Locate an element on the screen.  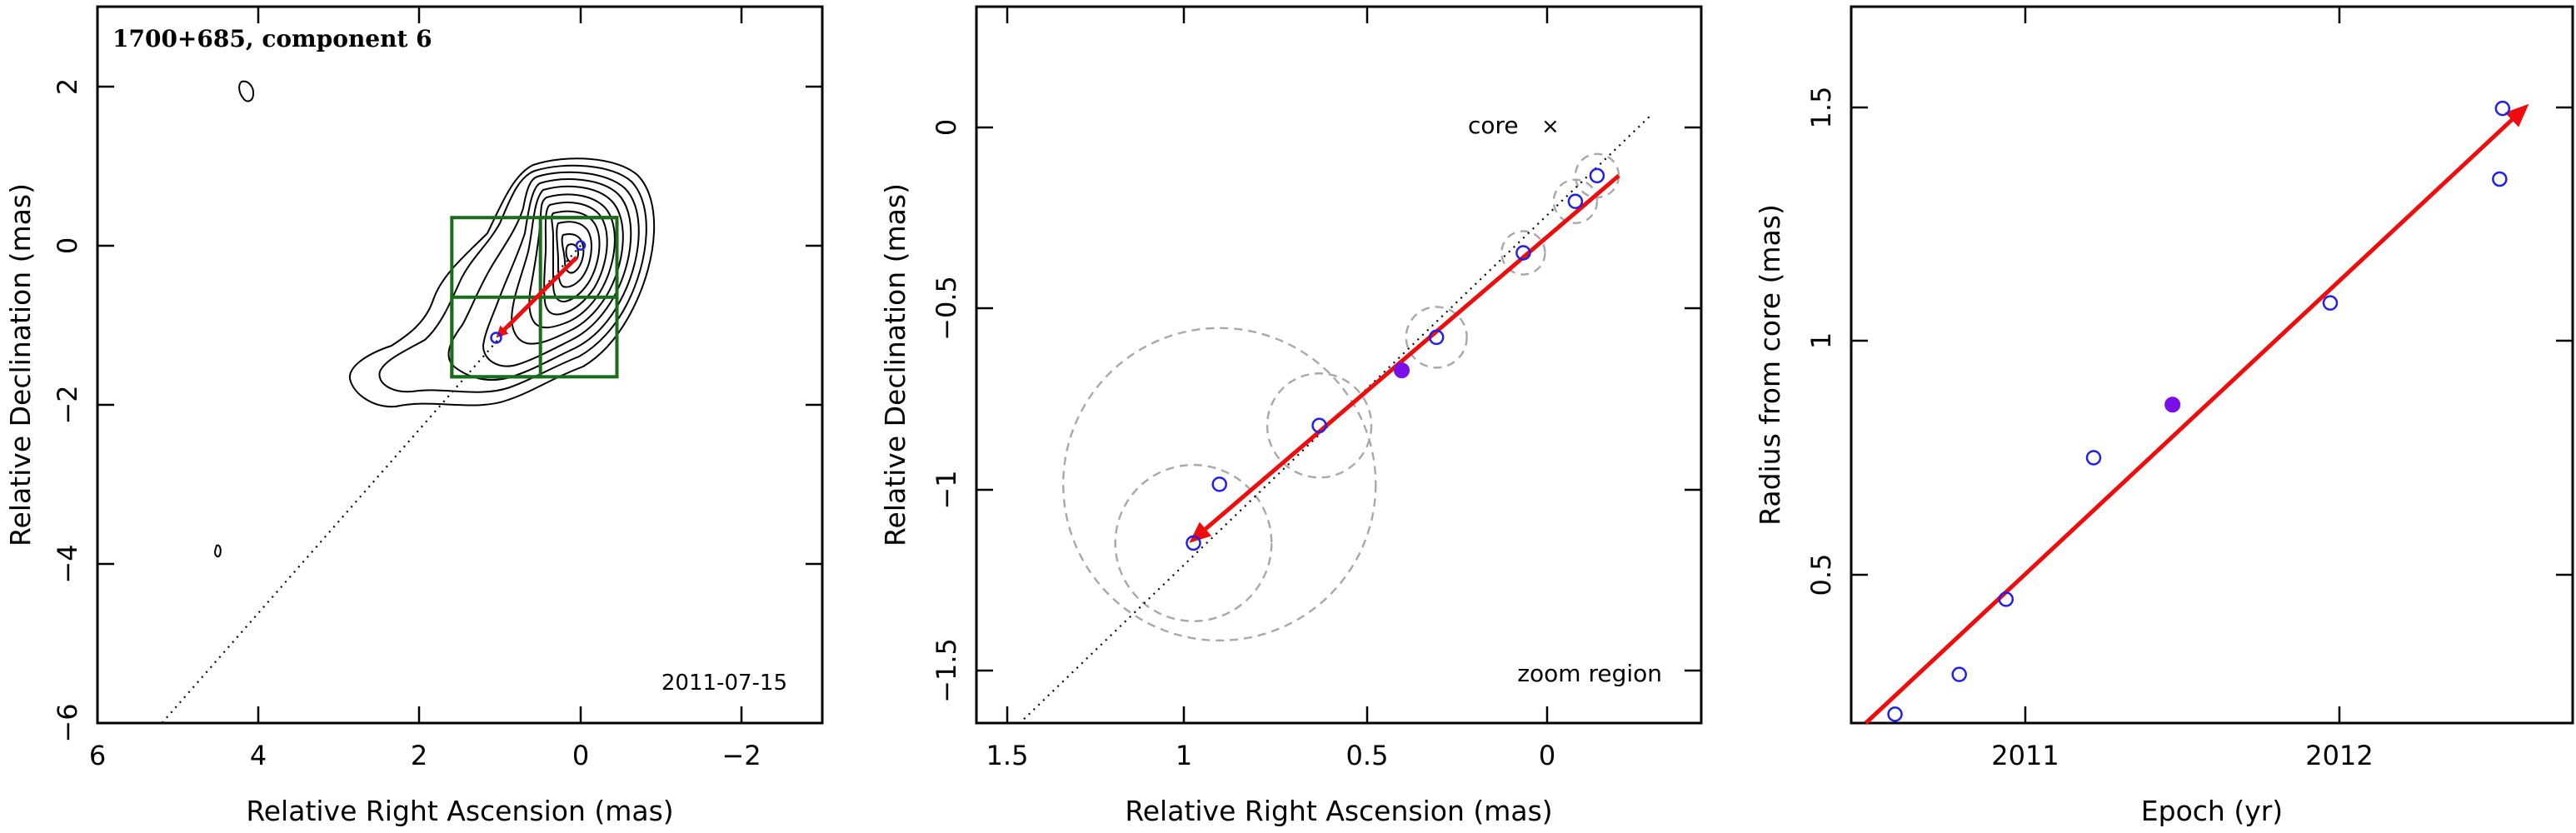
y-tick-label: −0.5 is located at coordinates (946, 308).